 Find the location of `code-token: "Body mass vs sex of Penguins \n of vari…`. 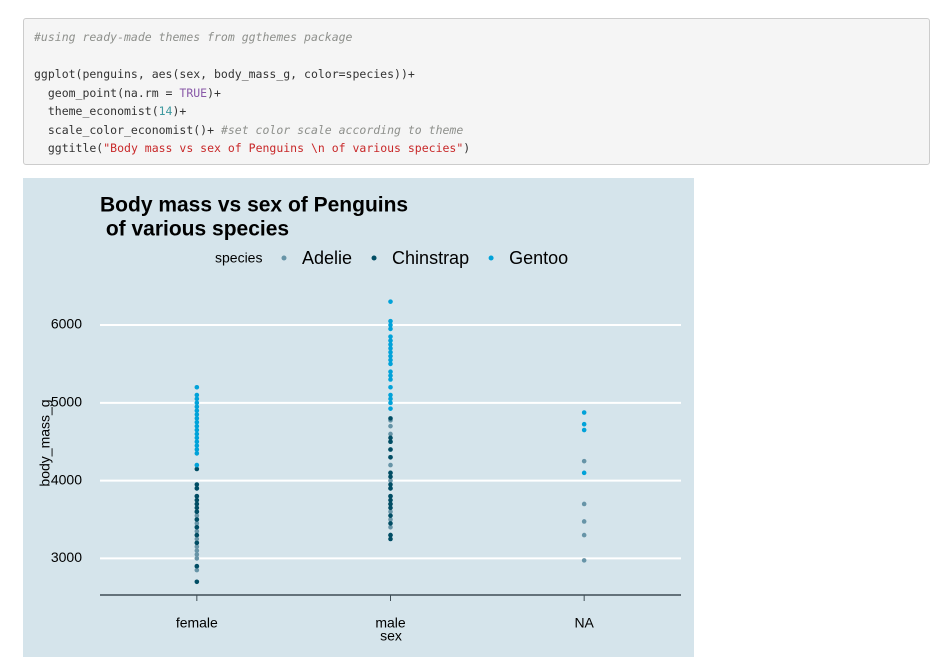

code-token: "Body mass vs sex of Penguins \n of vari… is located at coordinates (283, 148).